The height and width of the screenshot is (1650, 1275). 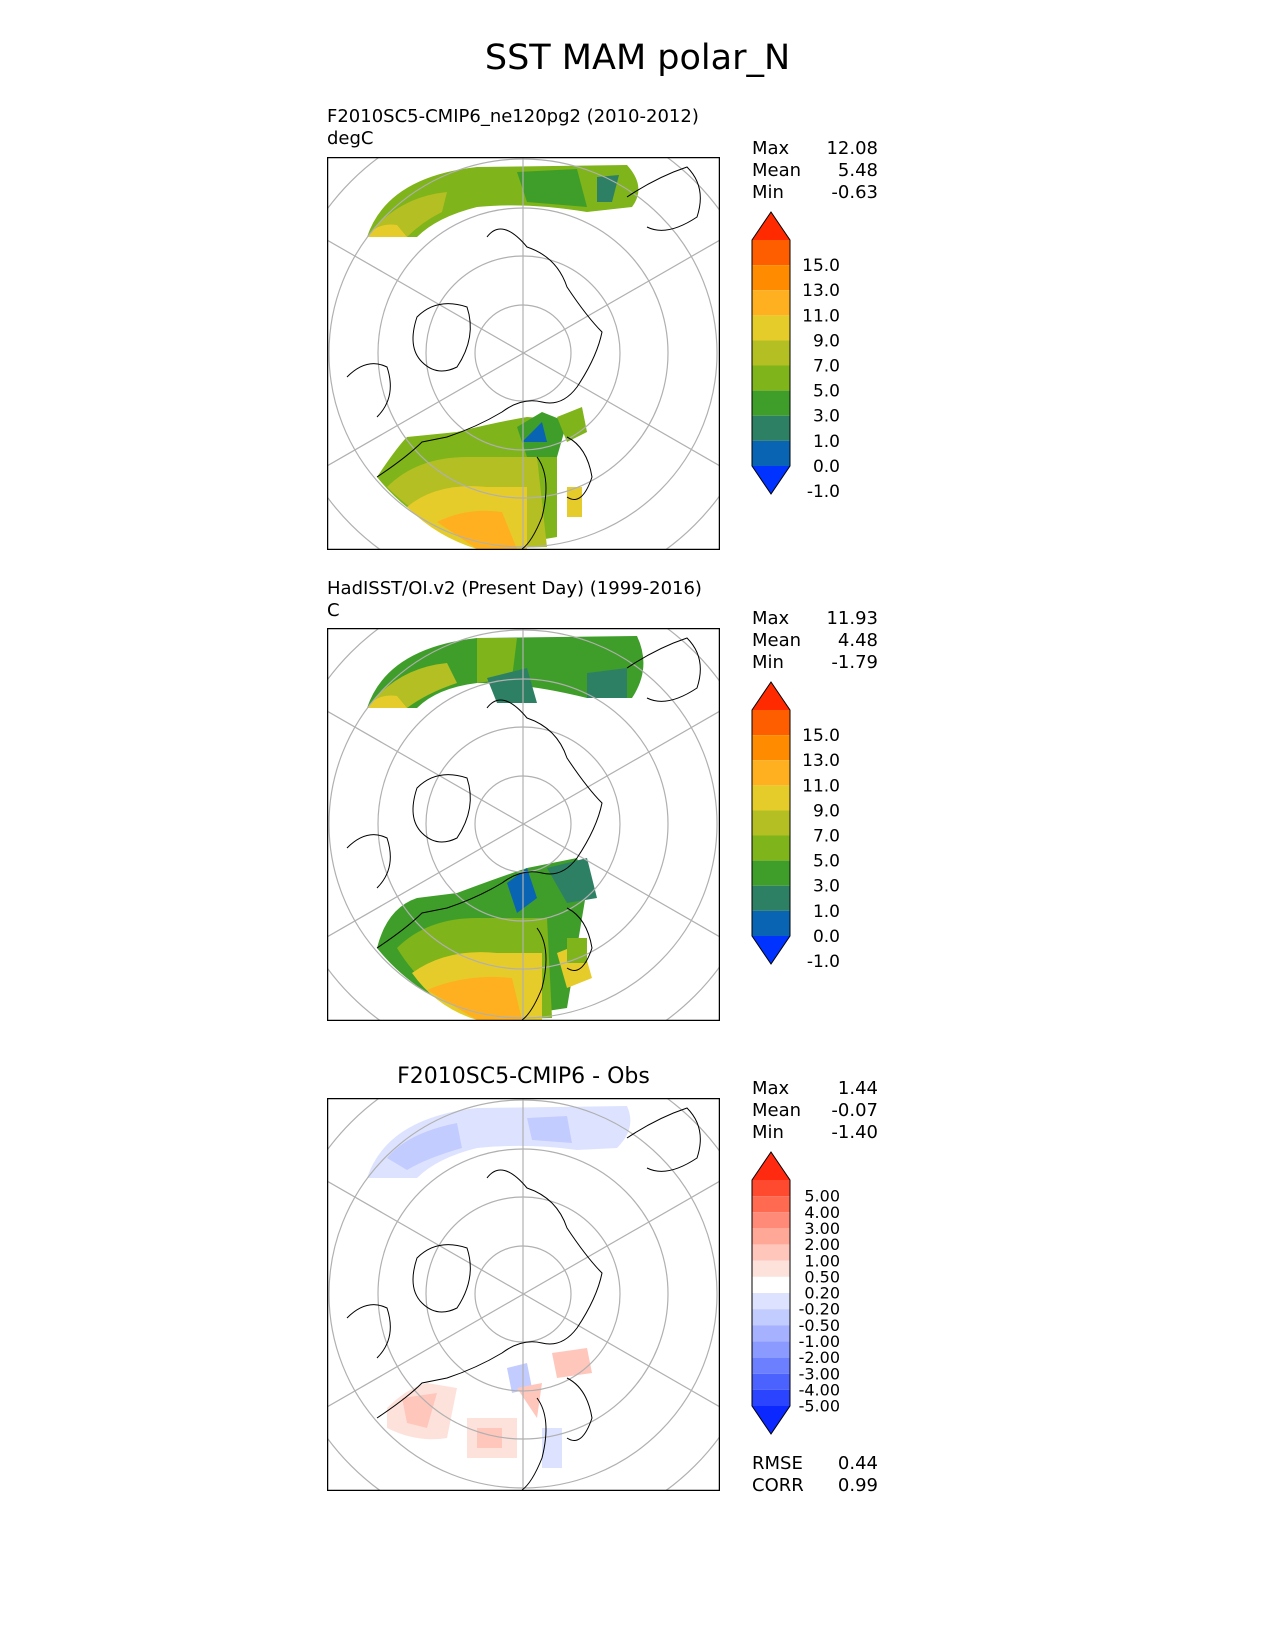 I want to click on panel-2-stat-mean: Mean 4.48, so click(x=815, y=640).